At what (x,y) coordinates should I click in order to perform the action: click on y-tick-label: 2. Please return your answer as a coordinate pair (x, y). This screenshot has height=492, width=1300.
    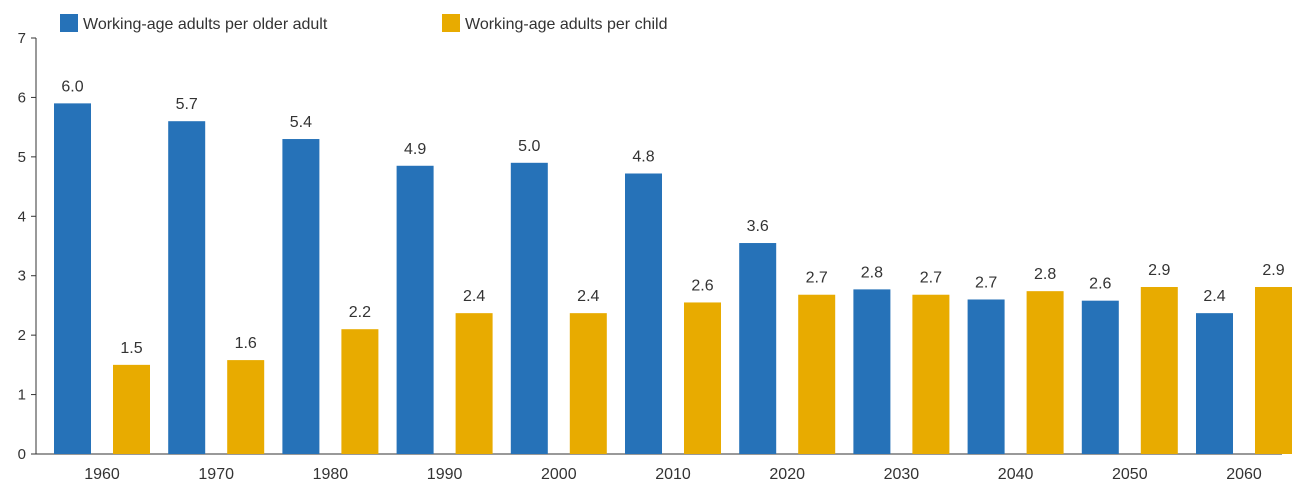
    Looking at the image, I should click on (22, 335).